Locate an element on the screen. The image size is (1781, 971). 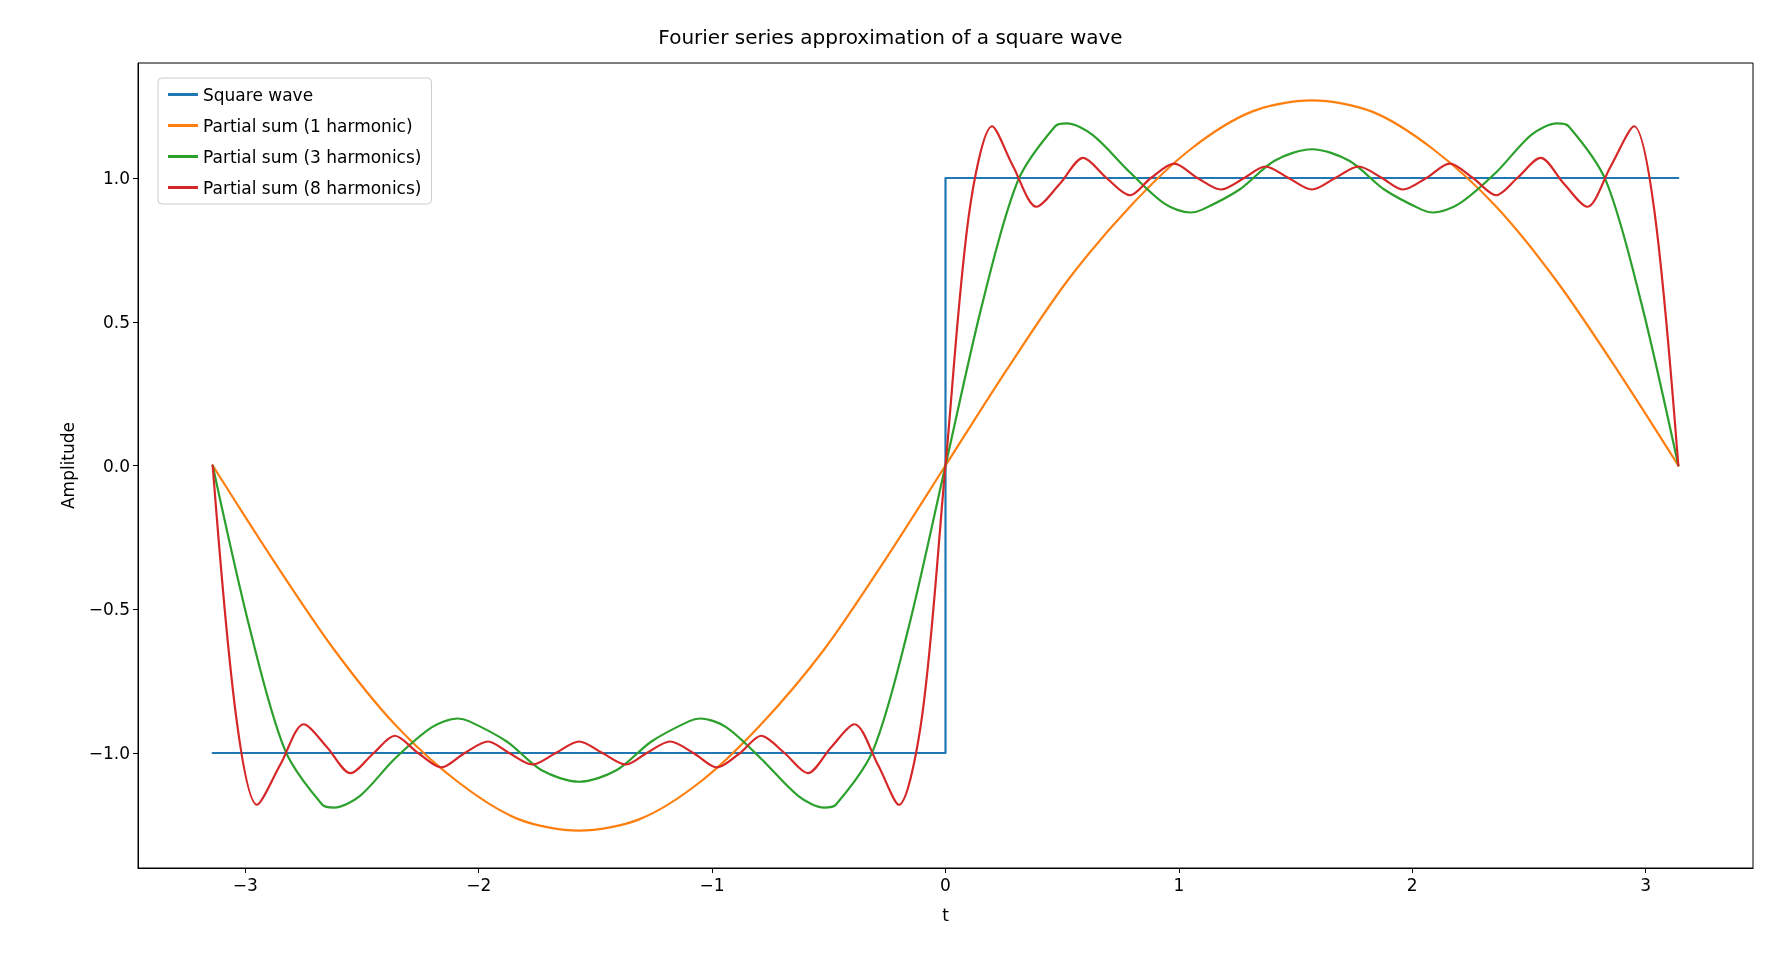
y-axis-title: Amplitude is located at coordinates (67, 465).